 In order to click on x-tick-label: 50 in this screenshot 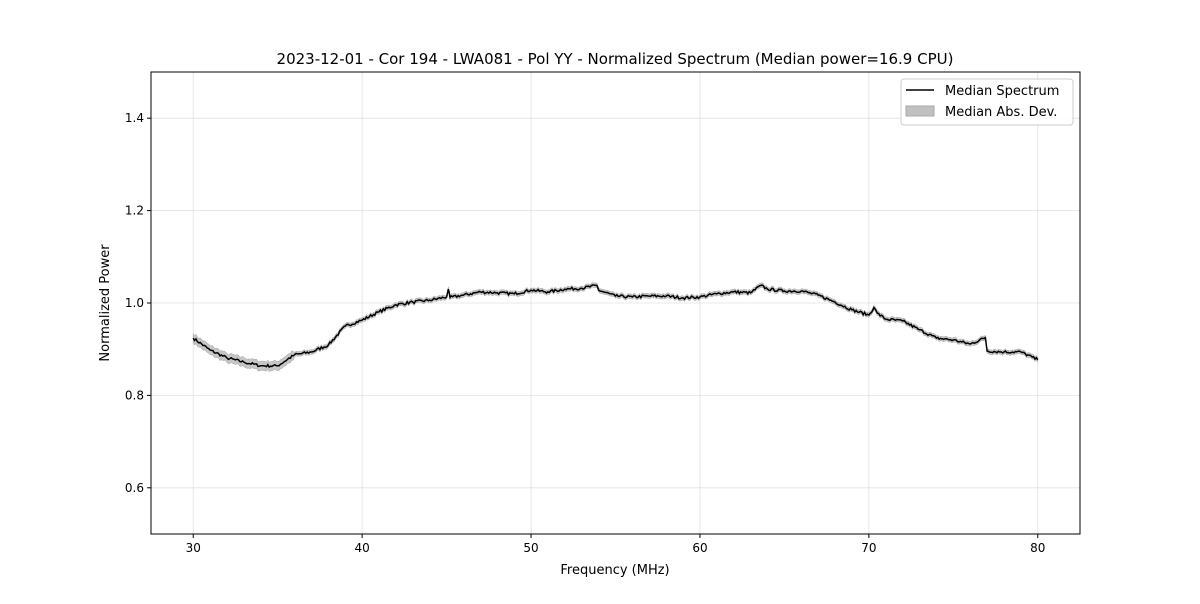, I will do `click(530, 548)`.